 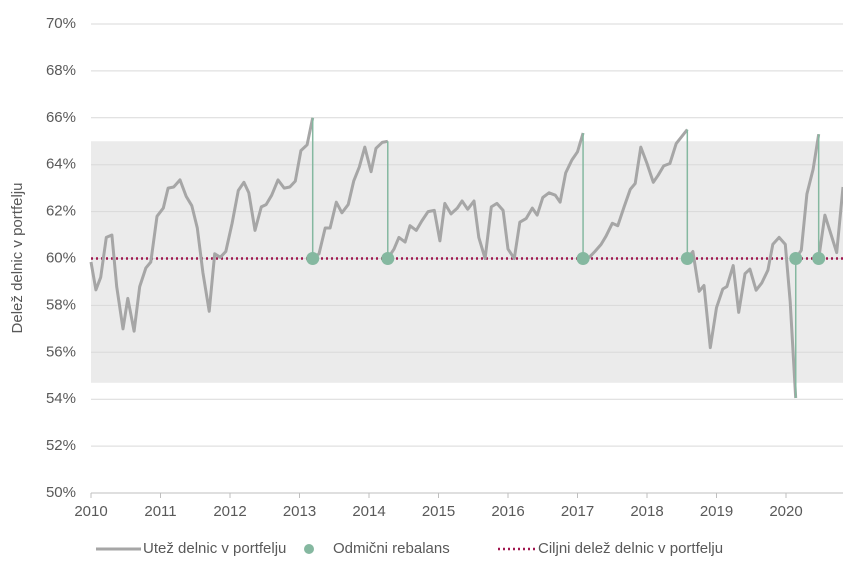 What do you see at coordinates (630, 548) in the screenshot?
I see `legend-label: Ciljni delež delnic v portfelju` at bounding box center [630, 548].